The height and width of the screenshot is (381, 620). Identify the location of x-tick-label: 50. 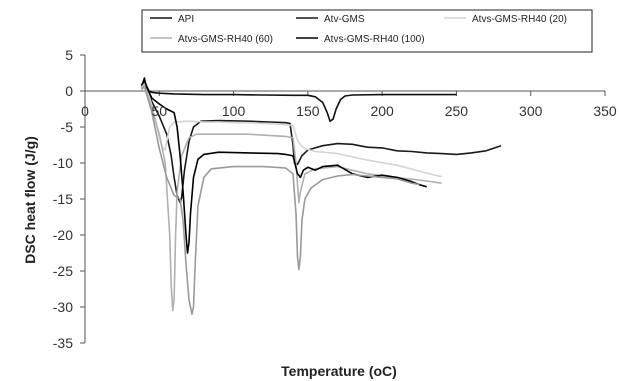
(159, 111).